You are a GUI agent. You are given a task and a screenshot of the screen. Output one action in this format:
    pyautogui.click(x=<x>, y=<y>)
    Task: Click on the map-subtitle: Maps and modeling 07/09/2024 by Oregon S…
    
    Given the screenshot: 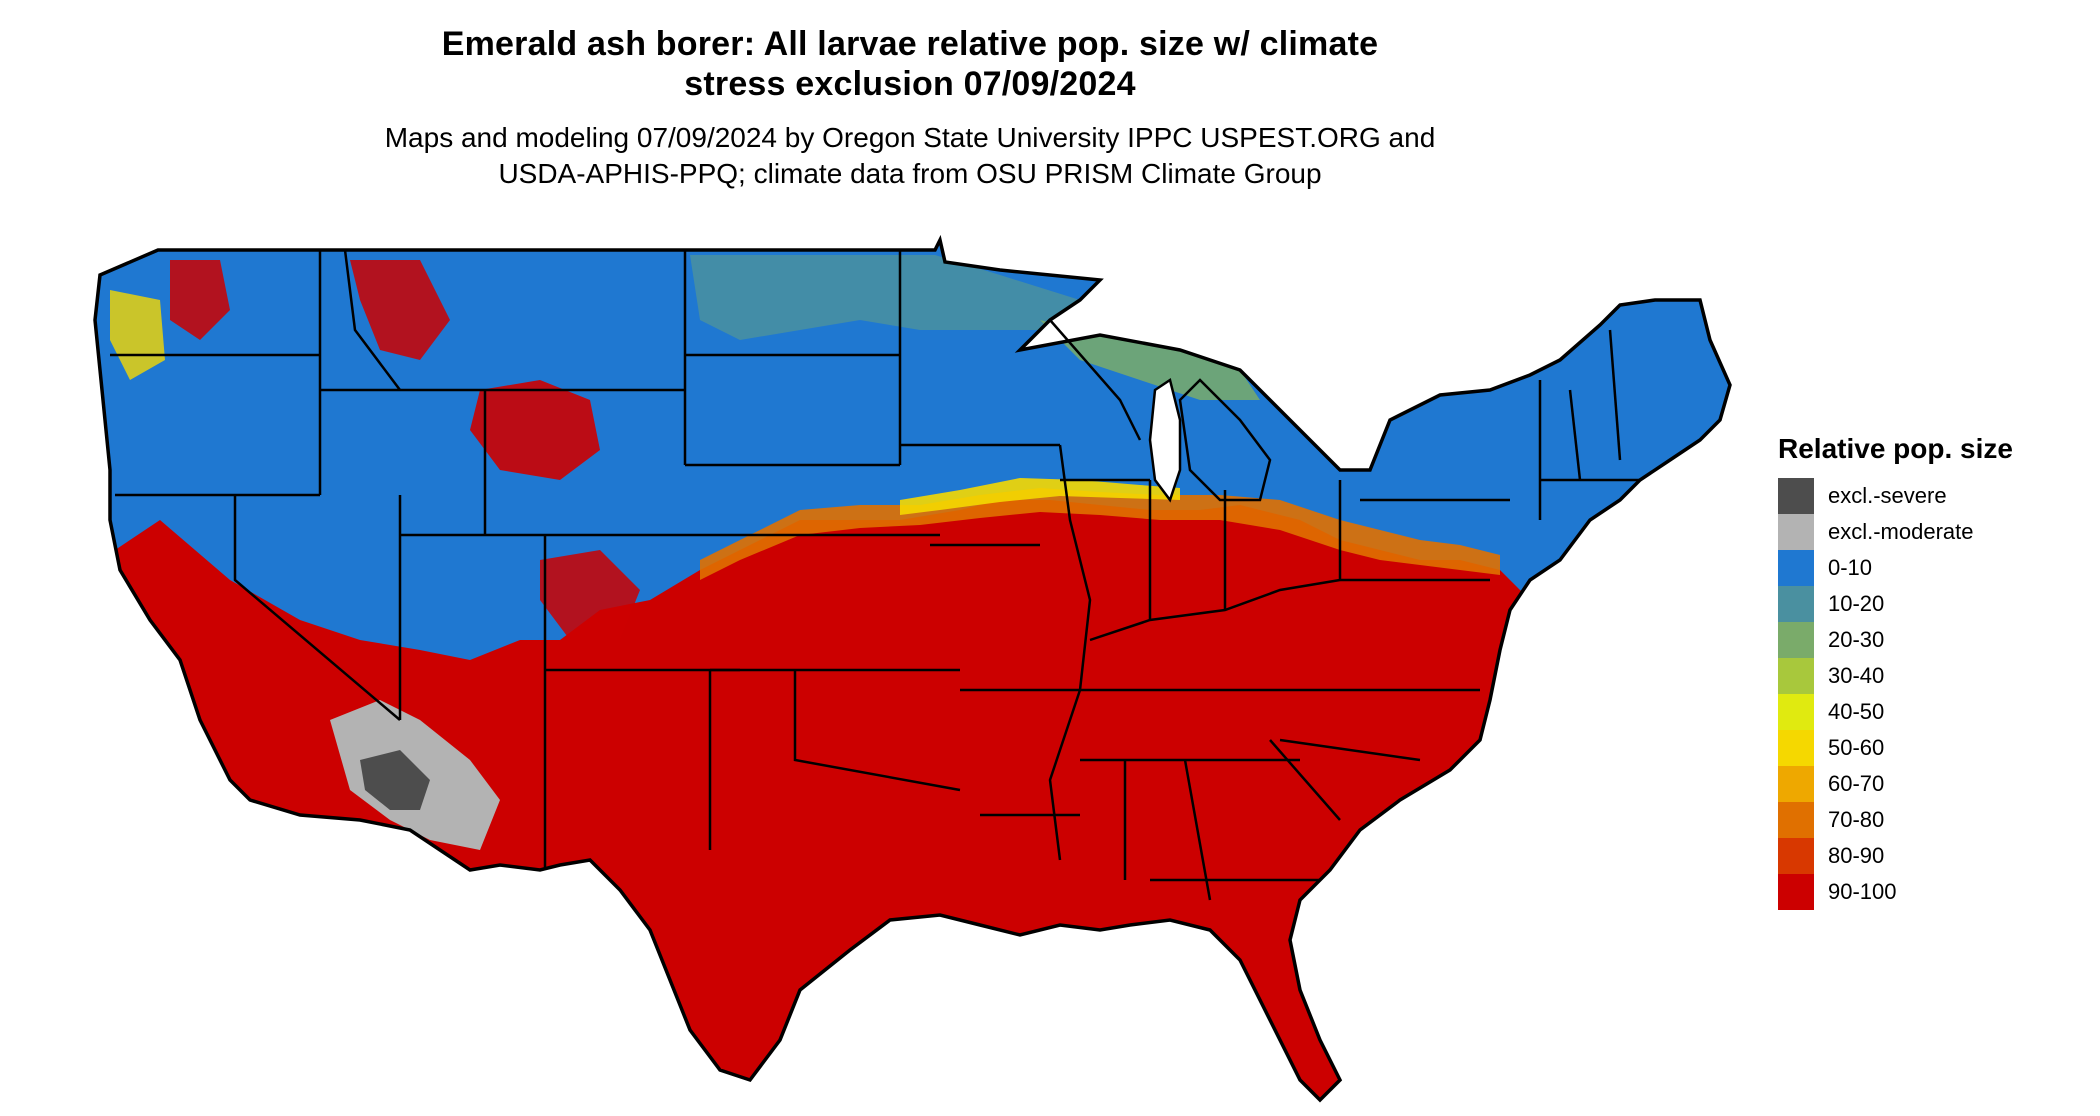 What is the action you would take?
    pyautogui.click(x=910, y=156)
    